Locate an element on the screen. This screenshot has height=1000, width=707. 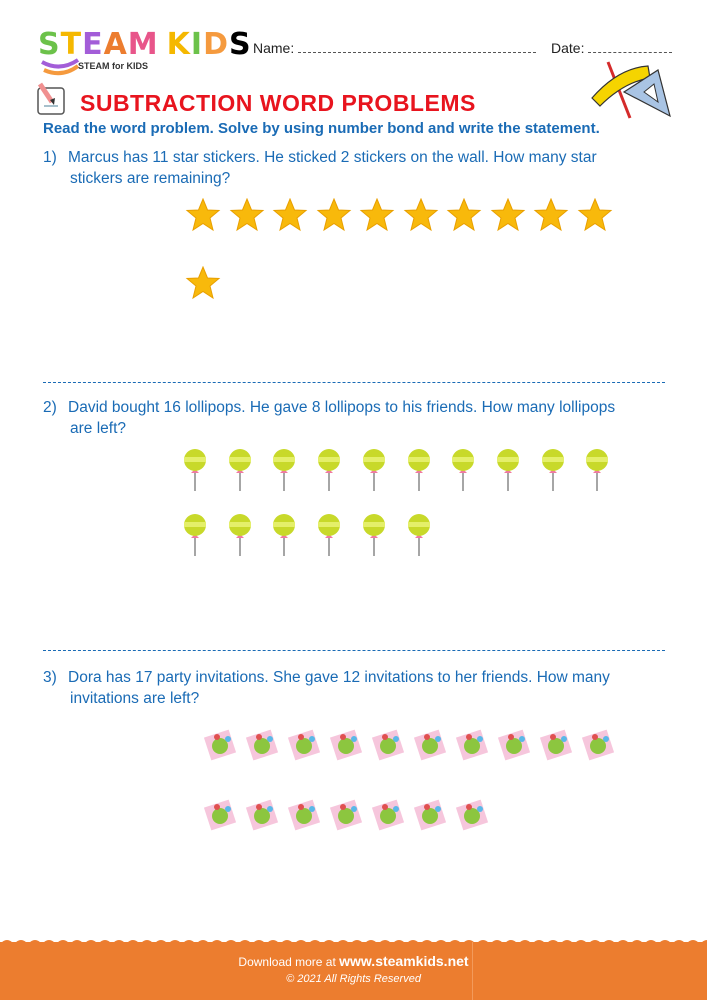
ruler-triangle-icon is located at coordinates (631, 90).